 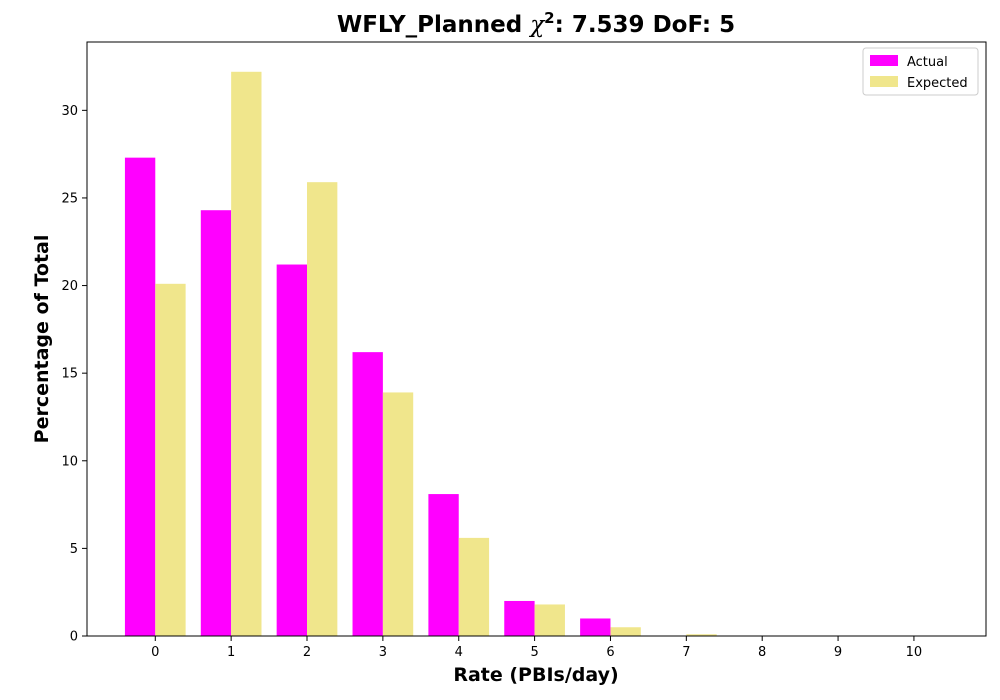 What do you see at coordinates (914, 652) in the screenshot?
I see `x-tick-label-10: 10` at bounding box center [914, 652].